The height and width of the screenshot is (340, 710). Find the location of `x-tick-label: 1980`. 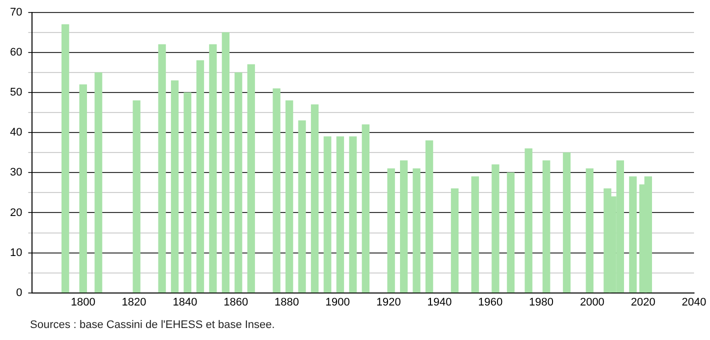

x-tick-label: 1980 is located at coordinates (541, 302).